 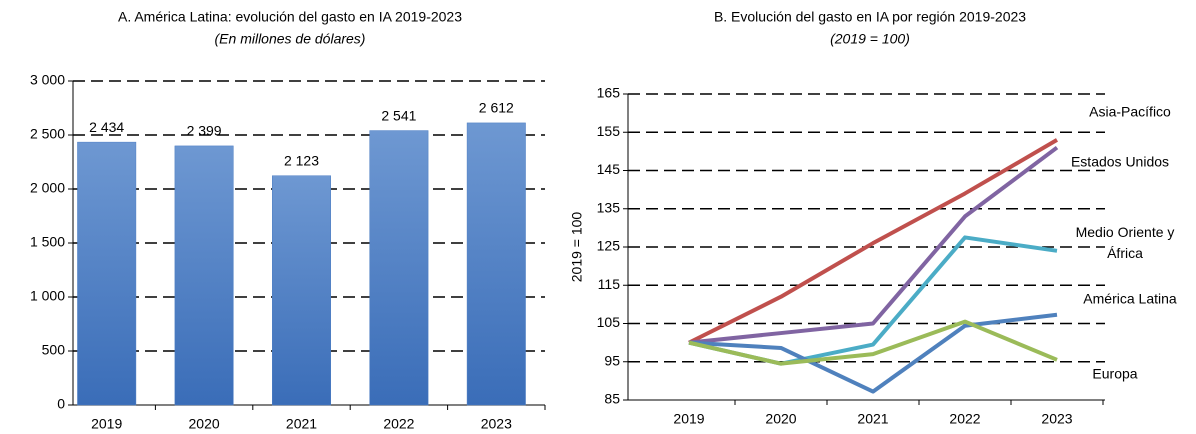 I want to click on data-label: 2 399, so click(x=204, y=131).